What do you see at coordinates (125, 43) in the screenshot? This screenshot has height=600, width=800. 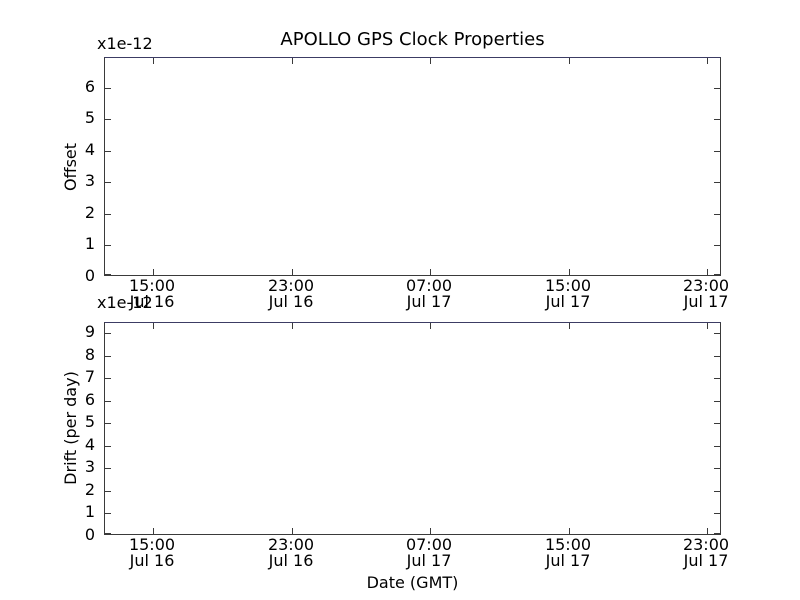 I see `offset-y-scale-note: x1e-12` at bounding box center [125, 43].